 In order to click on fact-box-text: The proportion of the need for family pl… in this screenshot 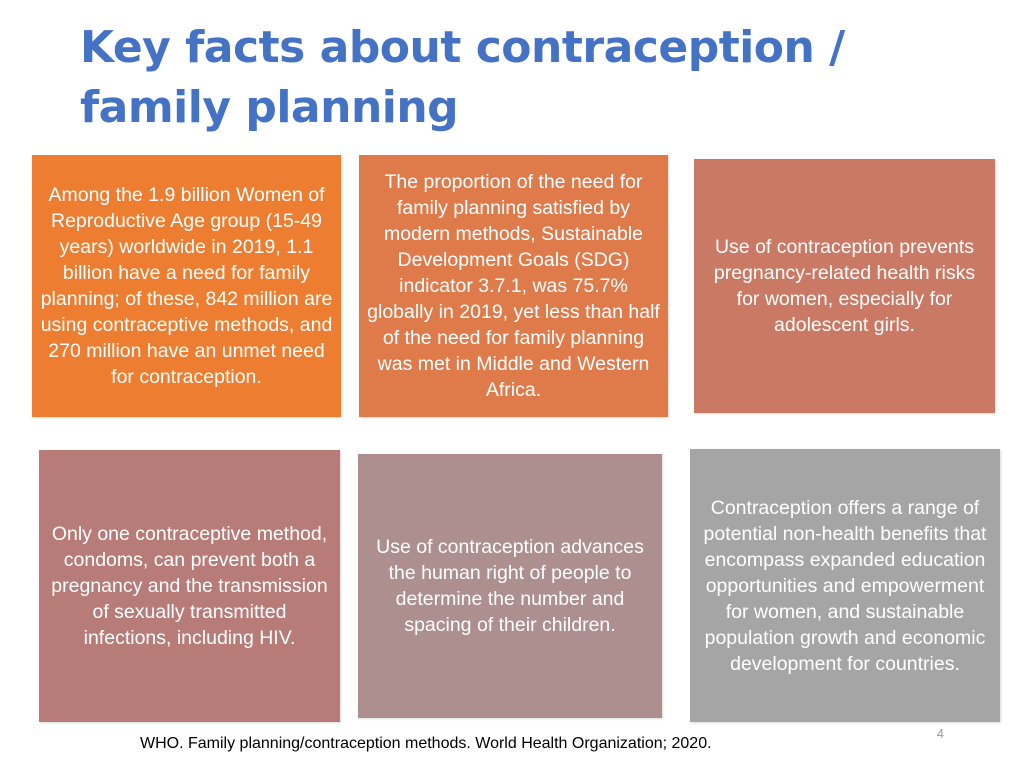, I will do `click(513, 286)`.